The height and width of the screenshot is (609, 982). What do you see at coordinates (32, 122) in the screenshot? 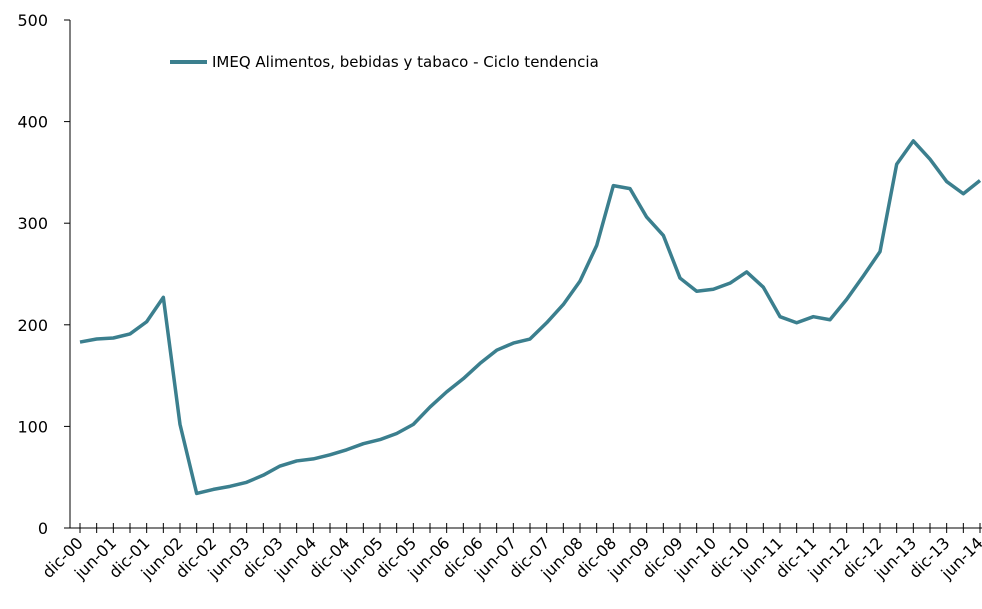
I see `y-tick-label: 400` at bounding box center [32, 122].